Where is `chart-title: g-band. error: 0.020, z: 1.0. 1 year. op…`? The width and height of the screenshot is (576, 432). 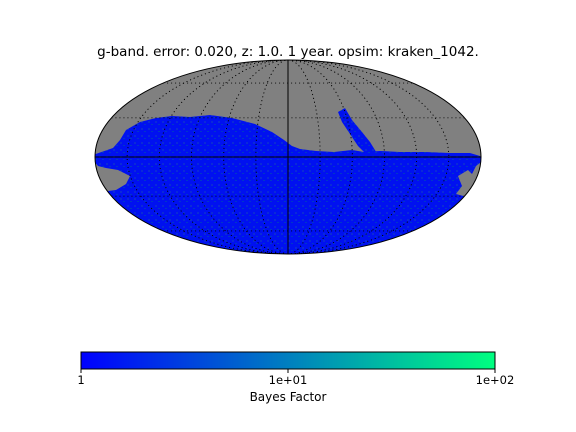 chart-title: g-band. error: 0.020, z: 1.0. 1 year. op… is located at coordinates (288, 52).